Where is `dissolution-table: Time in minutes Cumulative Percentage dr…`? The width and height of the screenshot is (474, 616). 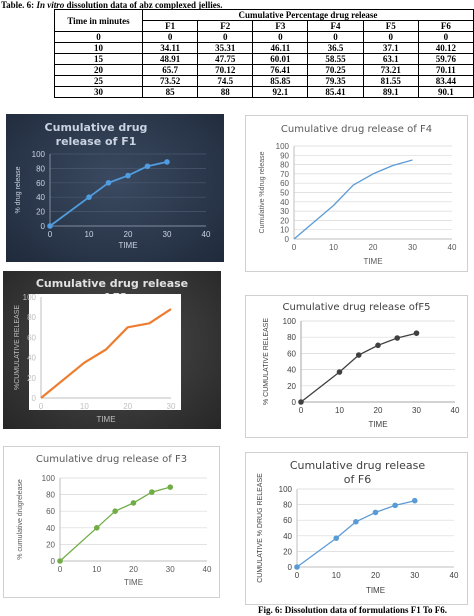 dissolution-table: Time in minutes Cumulative Percentage dr… is located at coordinates (264, 53).